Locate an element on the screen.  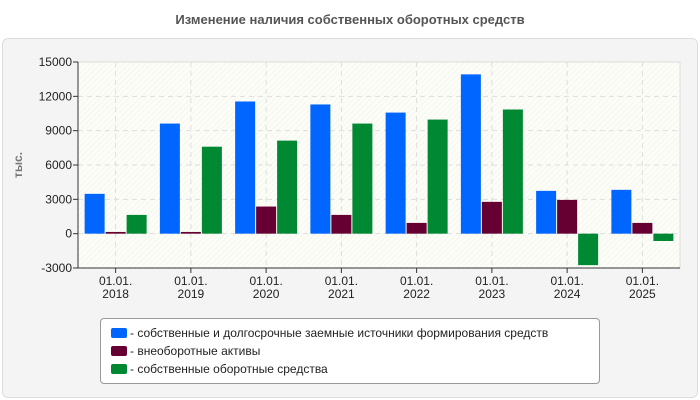
x-tick-label: 2023 is located at coordinates (492, 294).